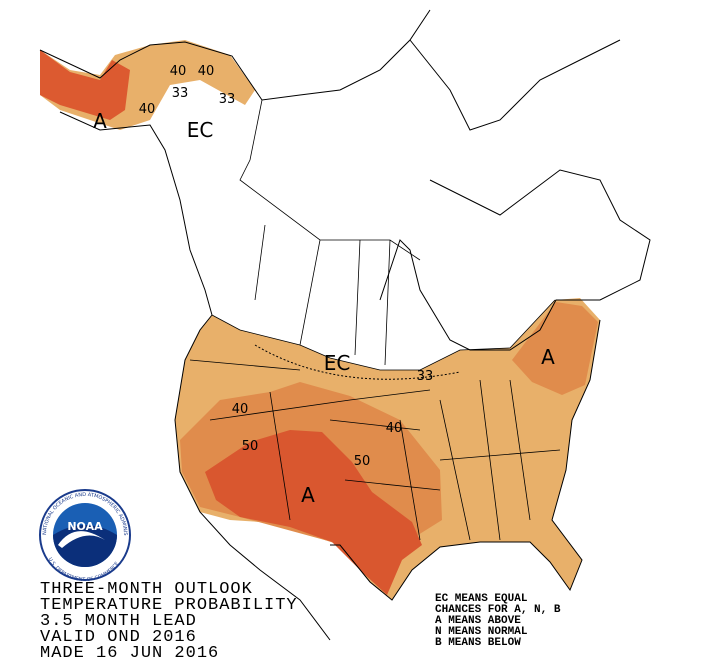 The image size is (719, 668). I want to click on ec-boundary, so click(357, 362).